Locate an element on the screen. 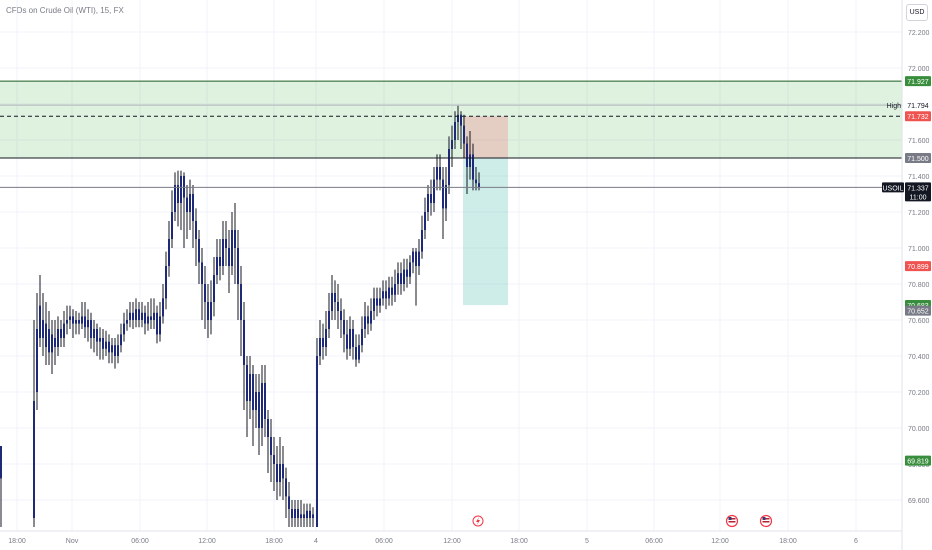 This screenshot has width=932, height=550. price-tick-label: 70.800 is located at coordinates (919, 285).